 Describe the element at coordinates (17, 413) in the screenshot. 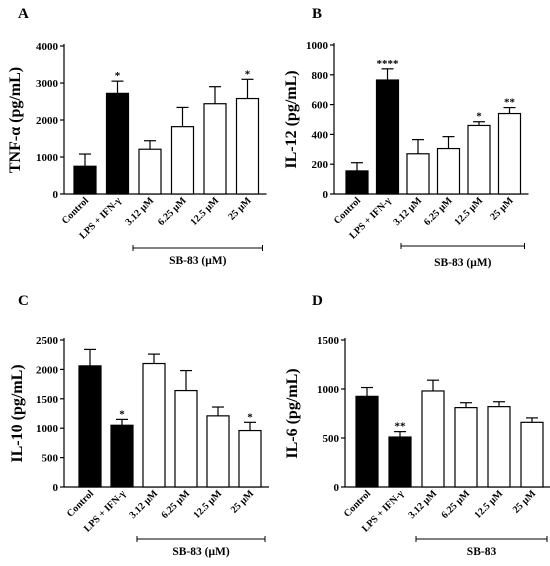

I see `y-axis-label: IL-10 (pg/mL)` at that location.